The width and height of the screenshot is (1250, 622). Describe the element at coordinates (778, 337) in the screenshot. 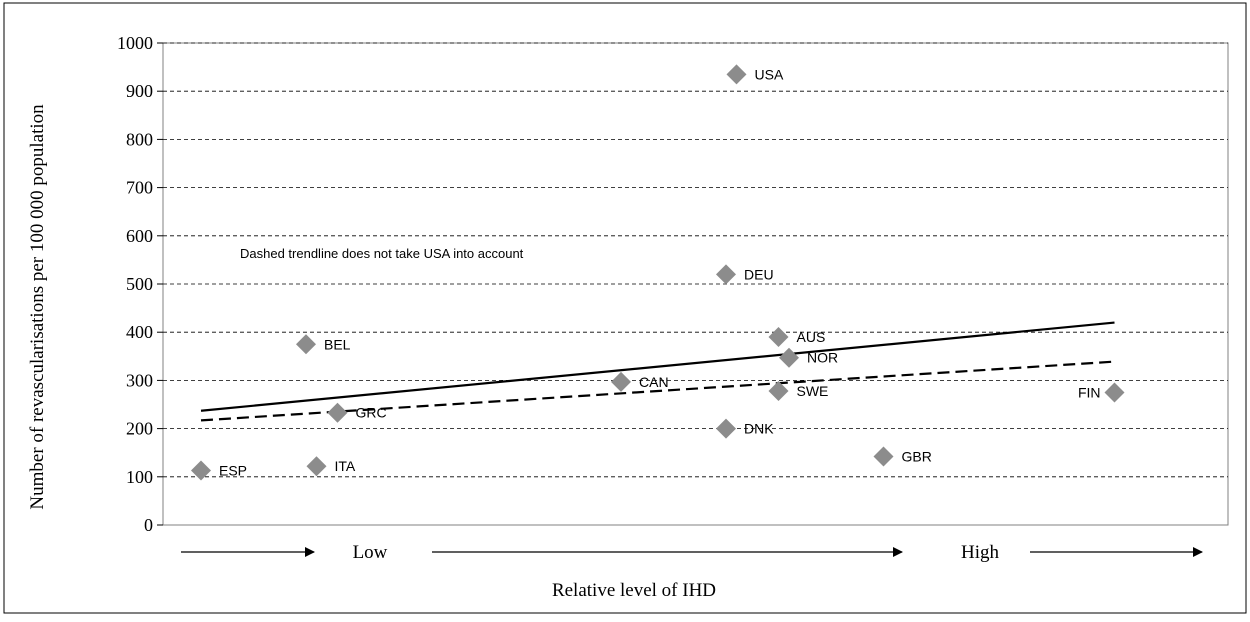

I see `point-aus` at that location.